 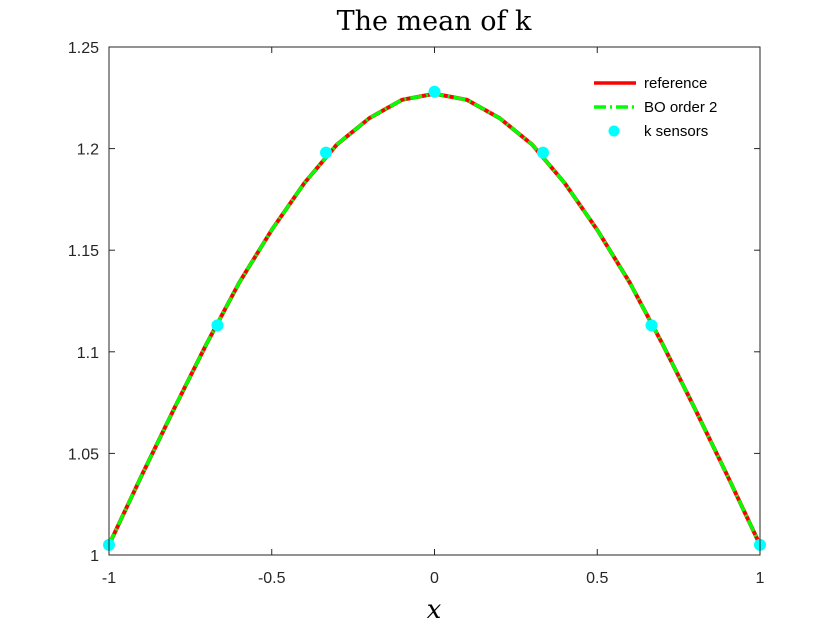 I want to click on y-tick-label: 1.1, so click(x=88, y=353).